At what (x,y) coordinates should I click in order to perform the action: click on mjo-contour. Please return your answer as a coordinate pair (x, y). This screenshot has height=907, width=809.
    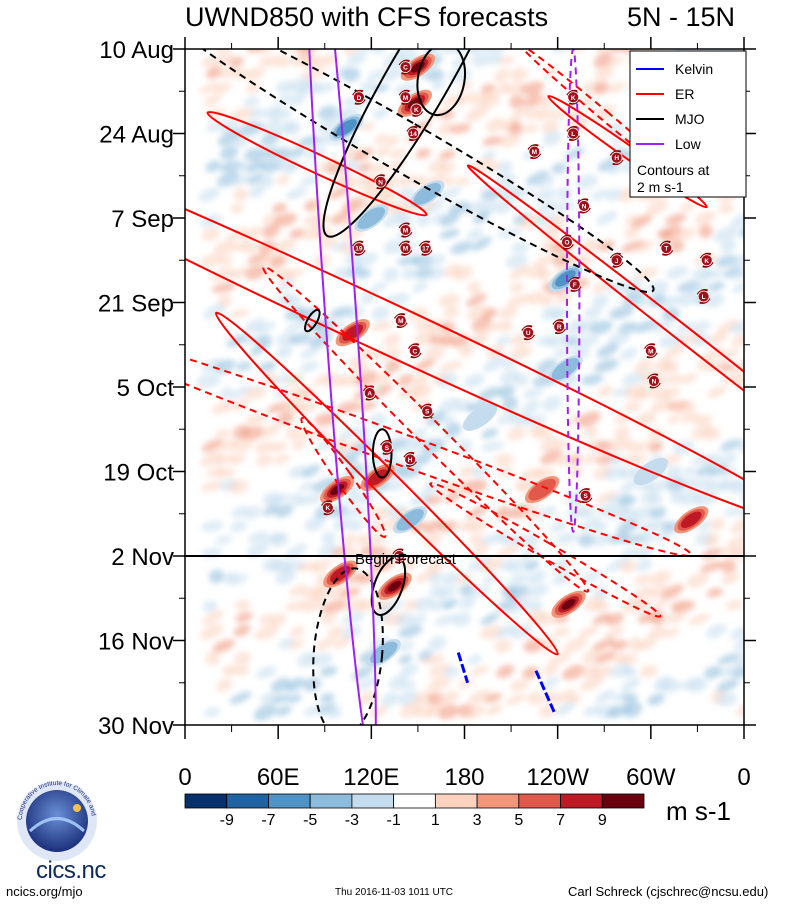
    Looking at the image, I should click on (441, 83).